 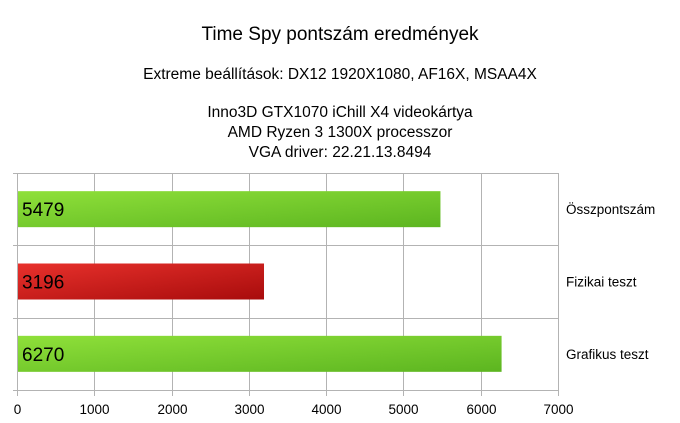 I want to click on category-label: Összpontszám, so click(x=610, y=209).